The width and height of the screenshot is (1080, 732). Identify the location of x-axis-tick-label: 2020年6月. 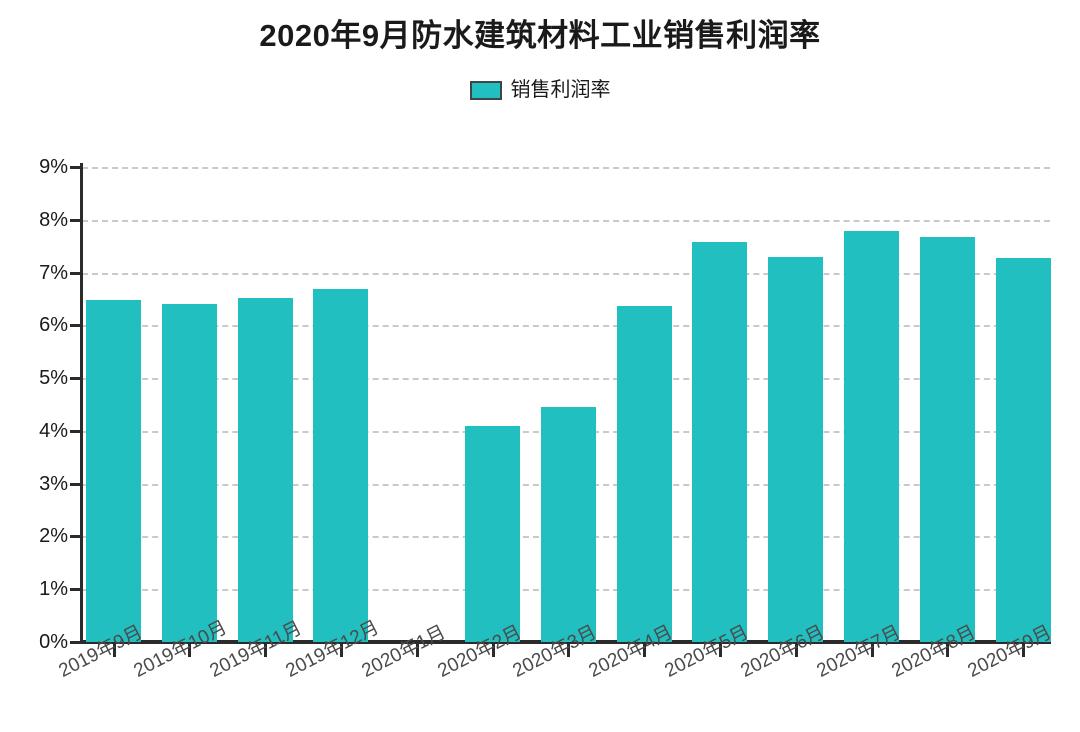
(782, 651).